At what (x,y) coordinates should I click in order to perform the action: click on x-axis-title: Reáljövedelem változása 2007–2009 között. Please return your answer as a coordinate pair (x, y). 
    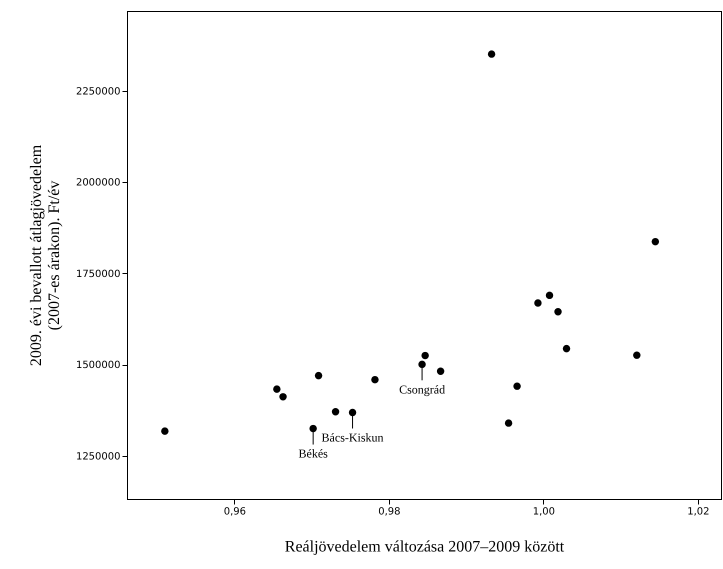
    Looking at the image, I should click on (424, 547).